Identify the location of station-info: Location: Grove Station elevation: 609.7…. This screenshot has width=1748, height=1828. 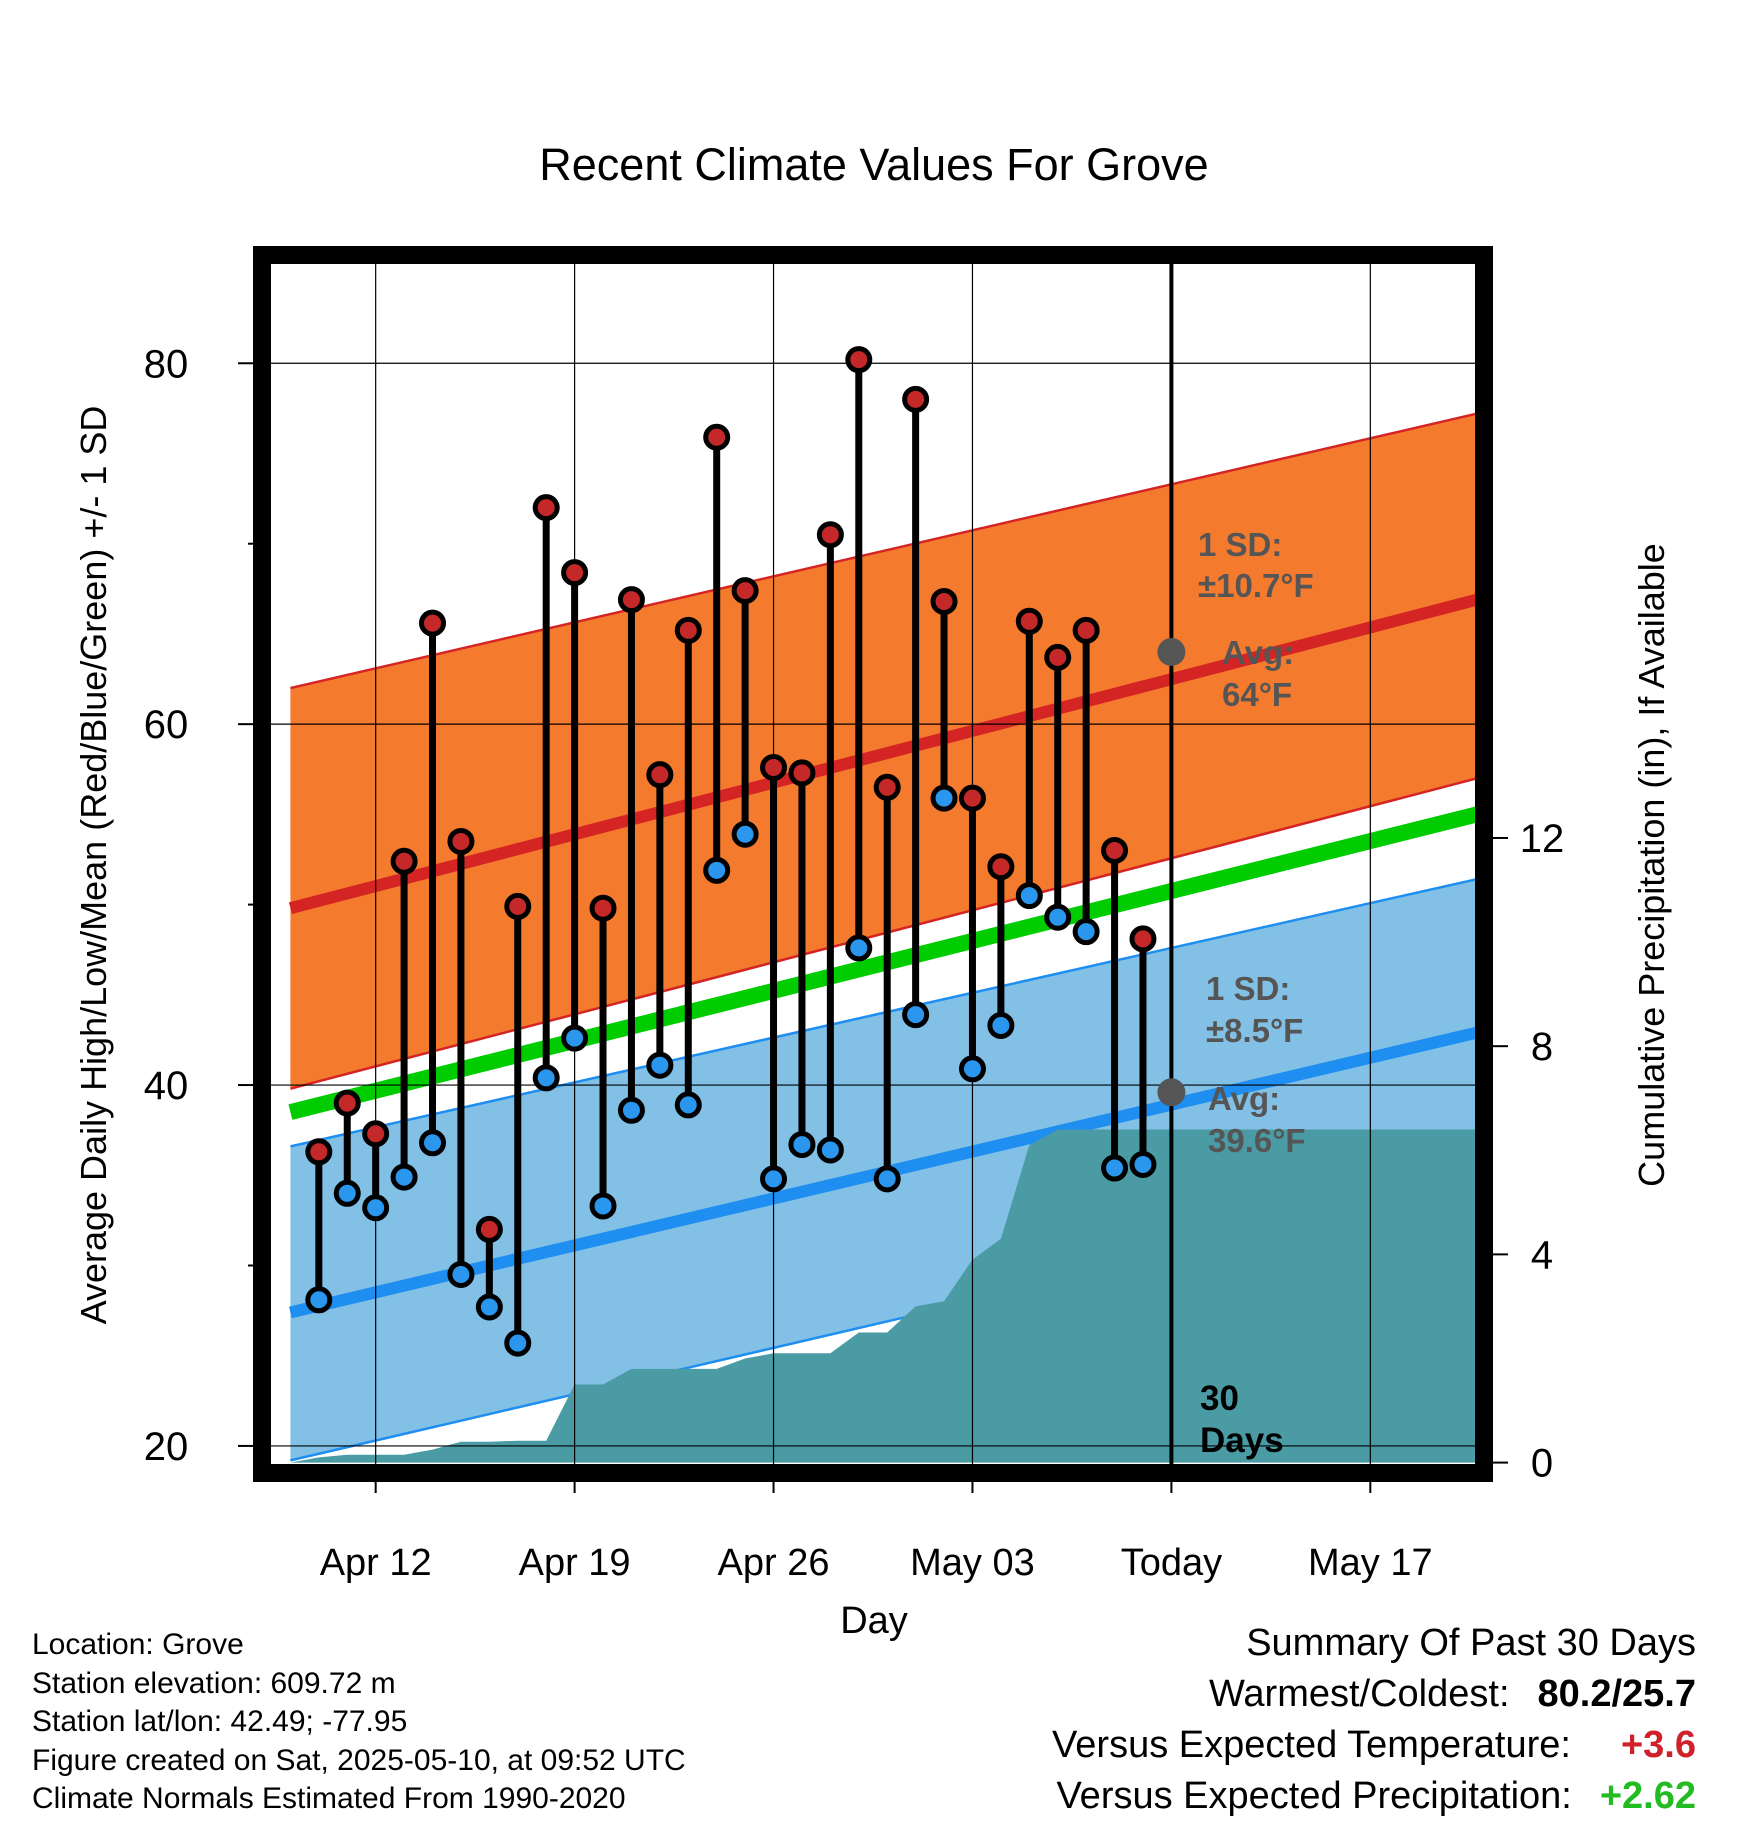
(359, 1722).